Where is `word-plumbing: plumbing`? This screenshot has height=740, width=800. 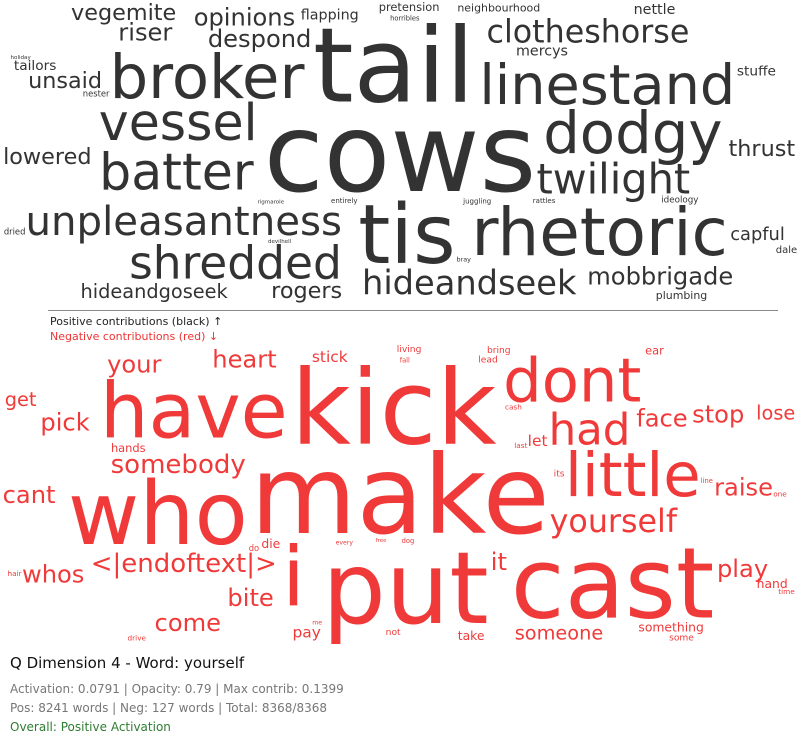 word-plumbing: plumbing is located at coordinates (682, 295).